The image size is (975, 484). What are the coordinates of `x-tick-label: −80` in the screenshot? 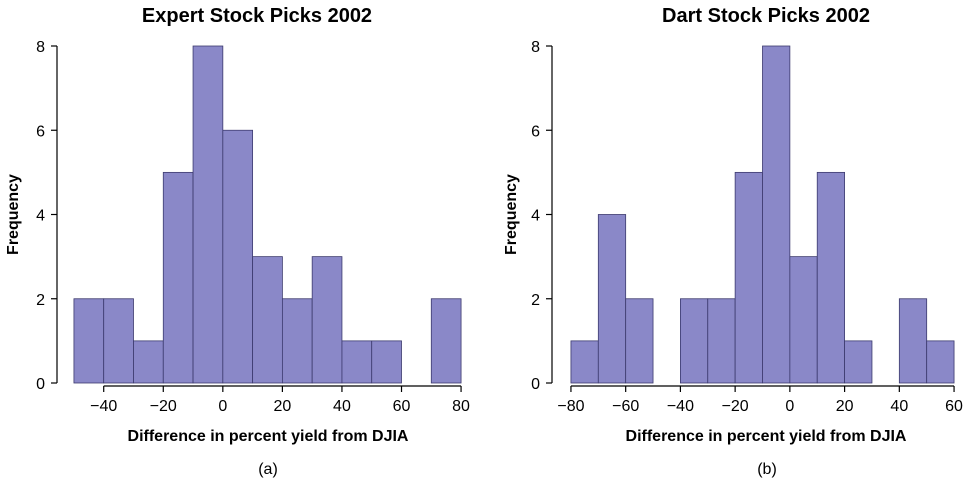 It's located at (570, 406).